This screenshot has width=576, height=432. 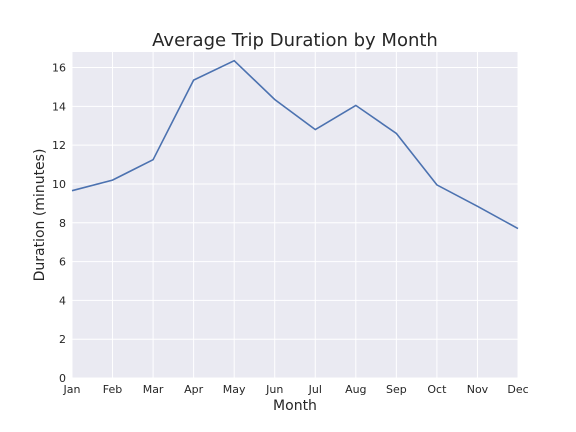 What do you see at coordinates (62, 223) in the screenshot?
I see `y-tick-label: 8` at bounding box center [62, 223].